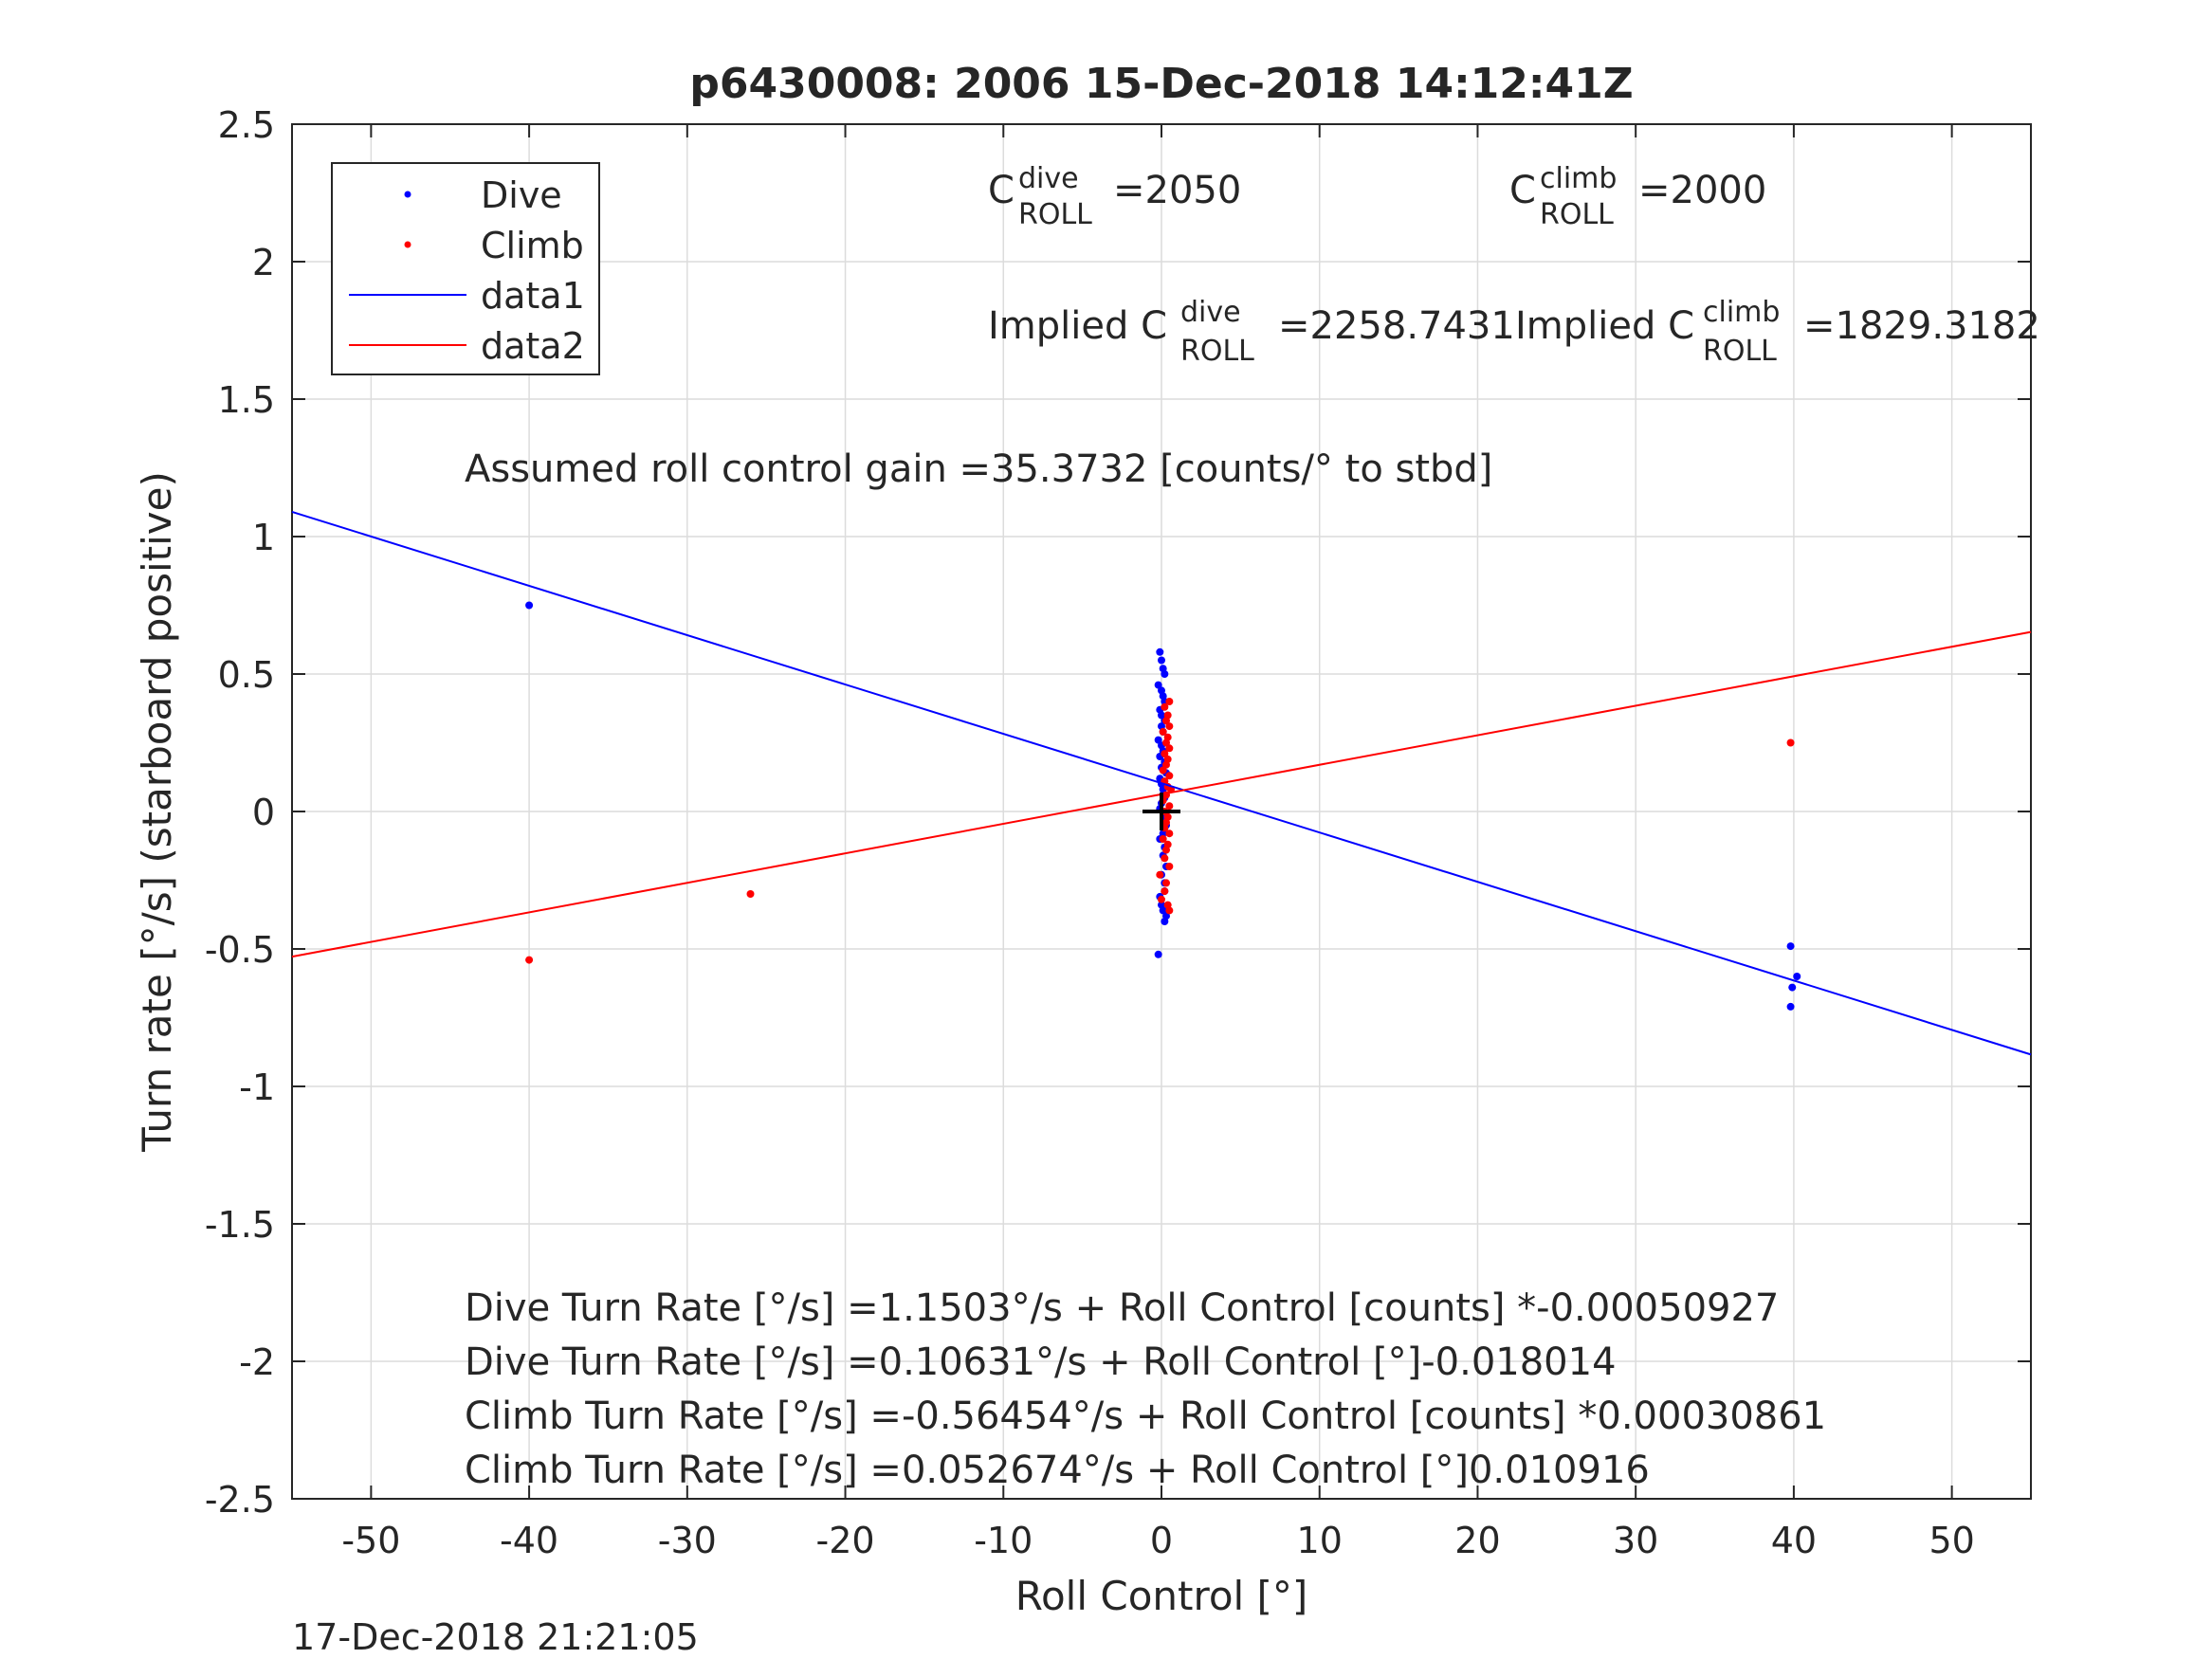 The image size is (2212, 1659). Describe the element at coordinates (1951, 1540) in the screenshot. I see `x-tick-label: 50` at that location.